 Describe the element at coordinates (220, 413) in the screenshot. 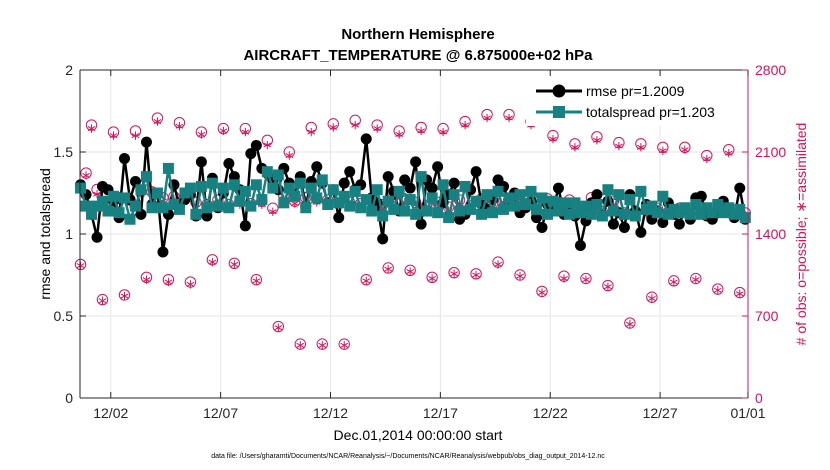

I see `x-tick-label: 12/07` at that location.